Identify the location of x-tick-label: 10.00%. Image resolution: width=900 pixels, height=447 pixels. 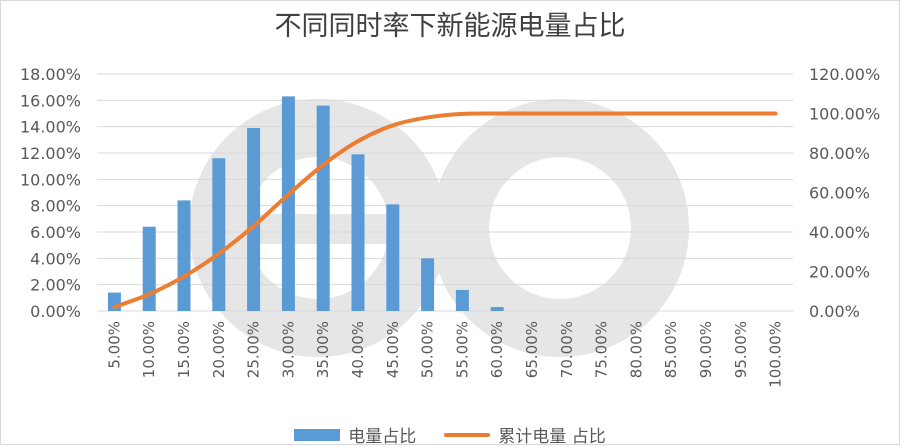
(149, 349).